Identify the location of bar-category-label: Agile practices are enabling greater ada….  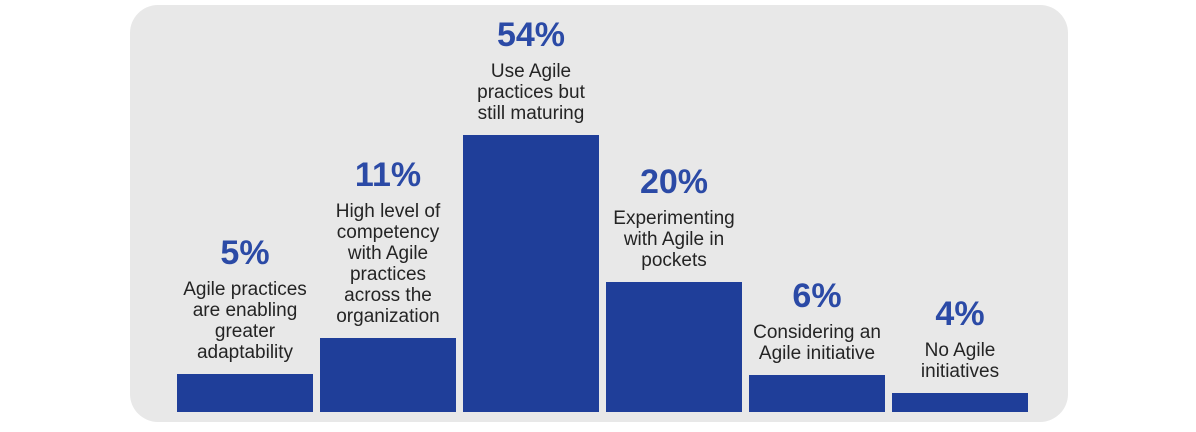
(245, 321).